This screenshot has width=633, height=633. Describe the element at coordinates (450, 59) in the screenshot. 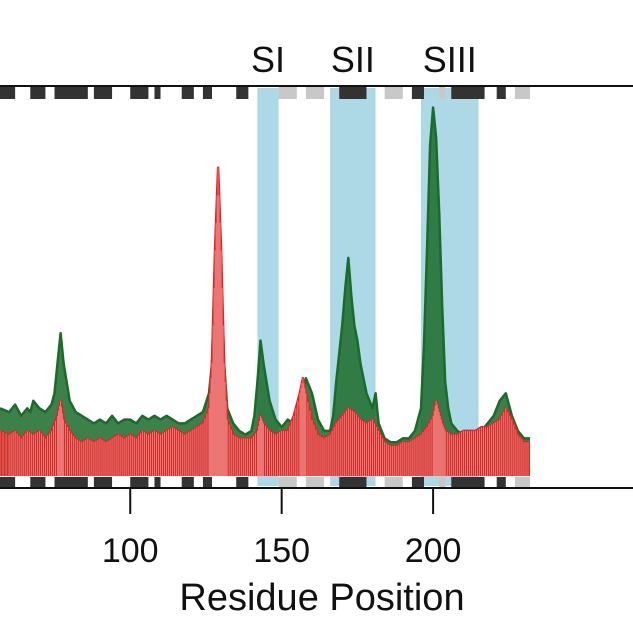

I see `region-2-label: SIII` at that location.